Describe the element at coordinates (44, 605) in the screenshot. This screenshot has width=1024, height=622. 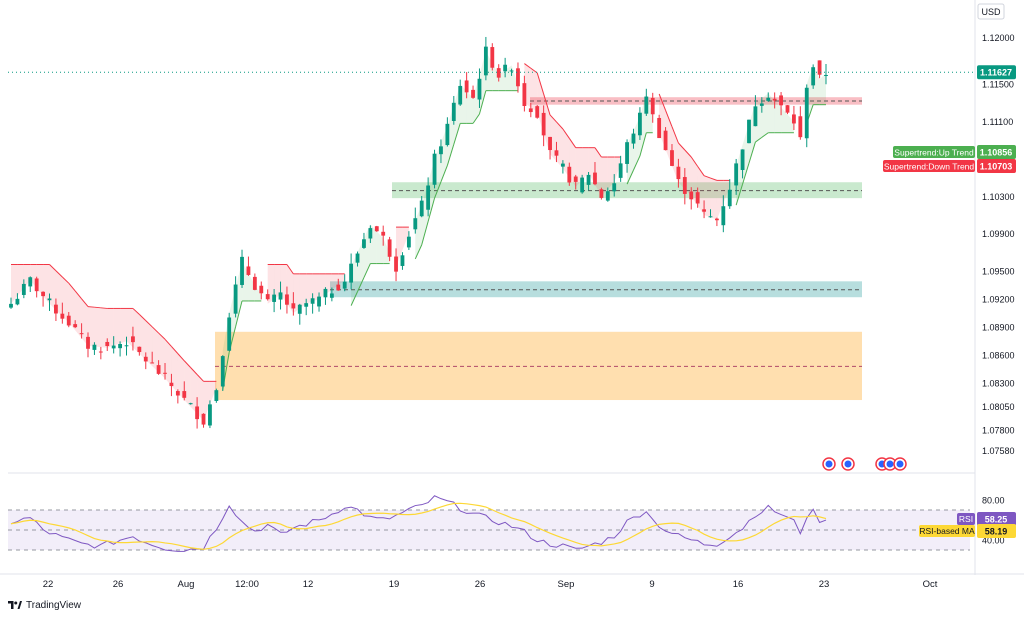
I see `brand-footer: TradingView` at that location.